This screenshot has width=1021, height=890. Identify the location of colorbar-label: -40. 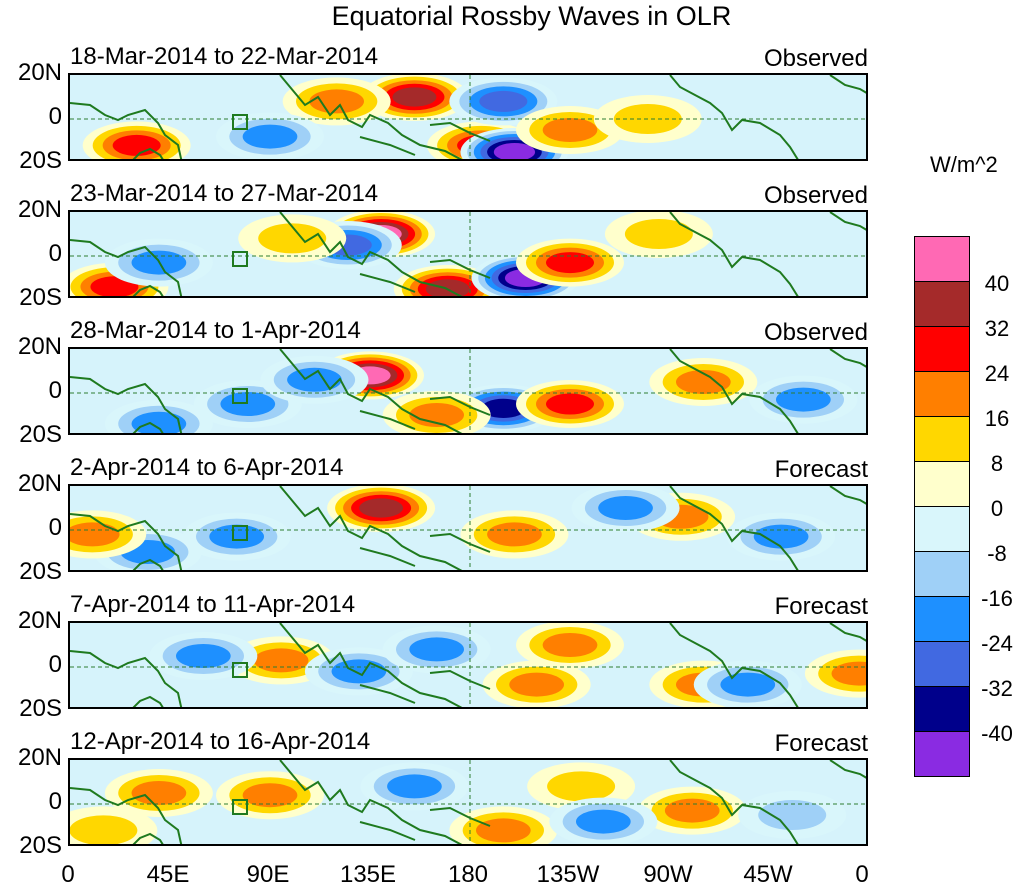
(997, 733).